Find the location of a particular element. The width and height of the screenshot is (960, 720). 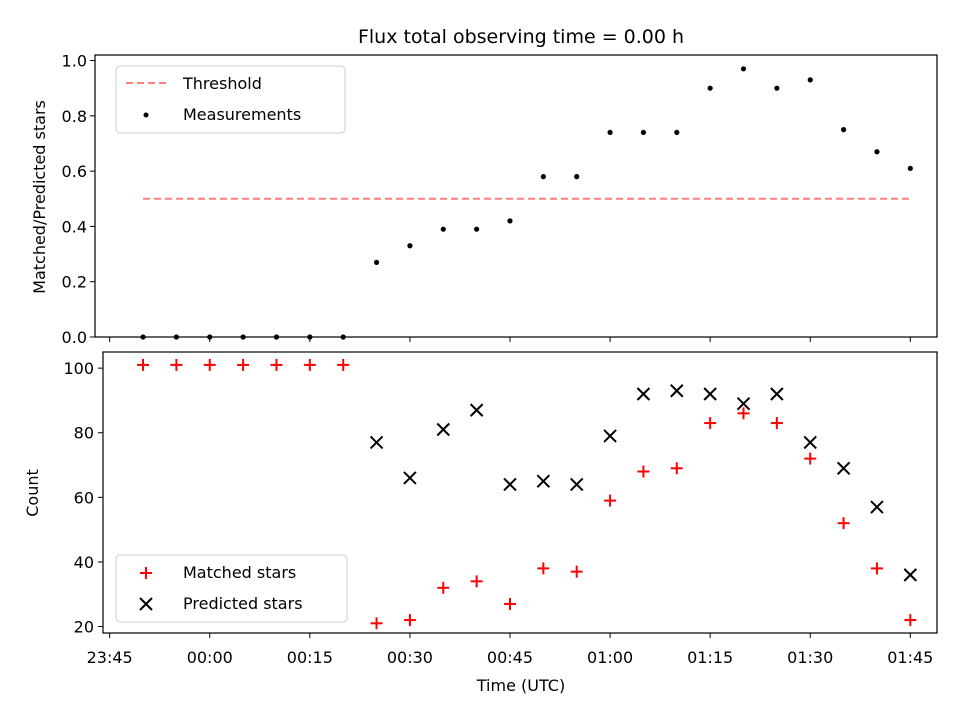

top-y-tick-label: 0.2 is located at coordinates (74, 282).